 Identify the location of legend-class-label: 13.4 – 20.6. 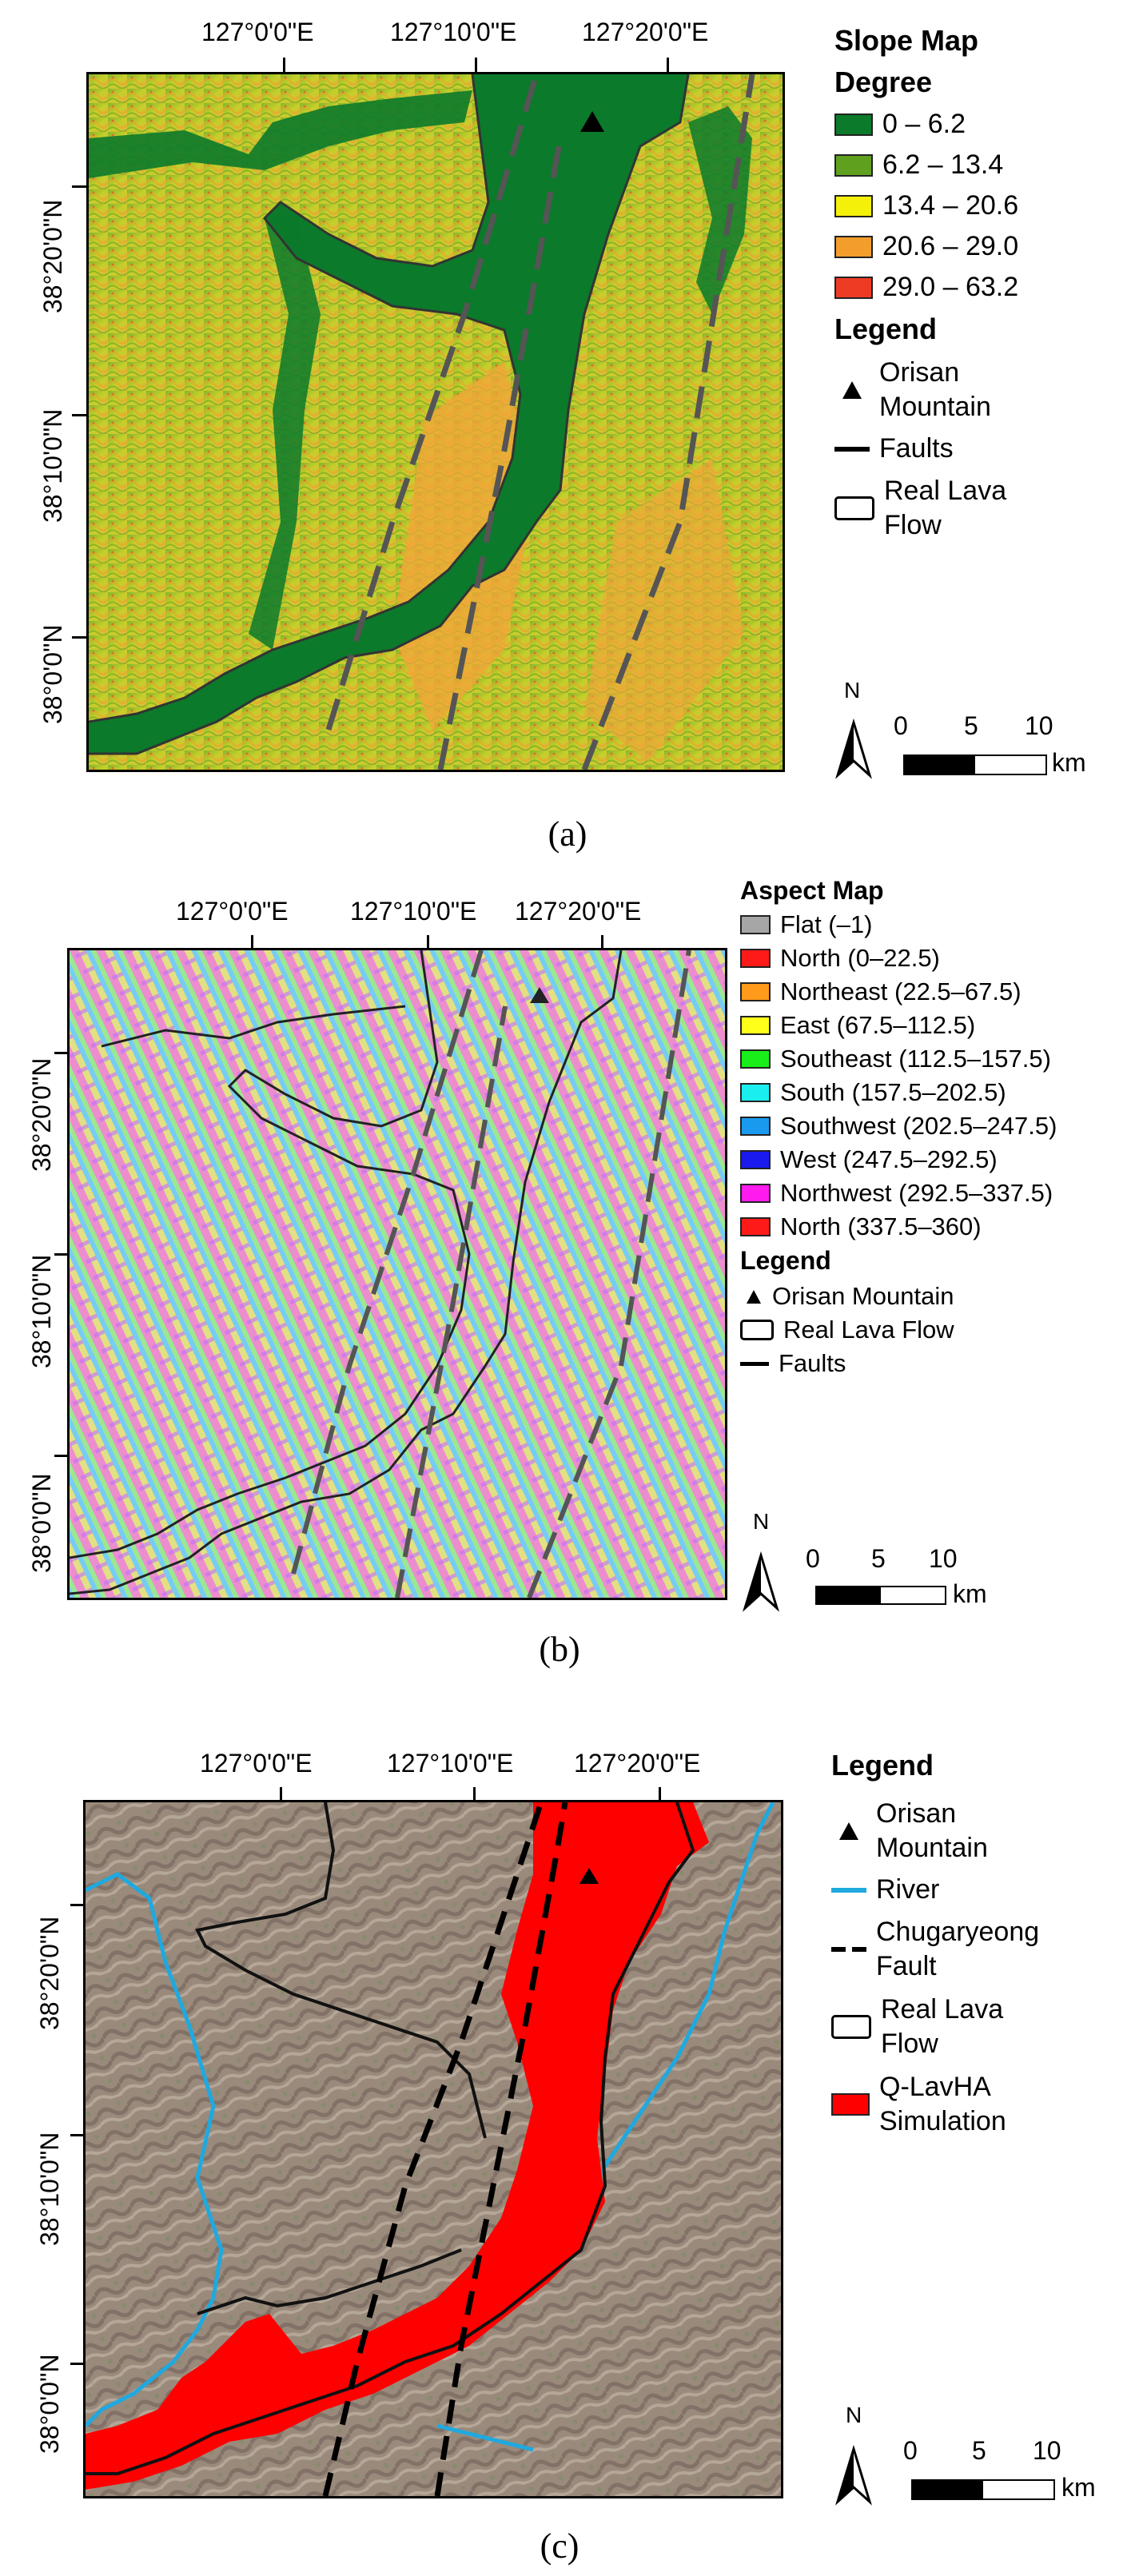
(950, 205).